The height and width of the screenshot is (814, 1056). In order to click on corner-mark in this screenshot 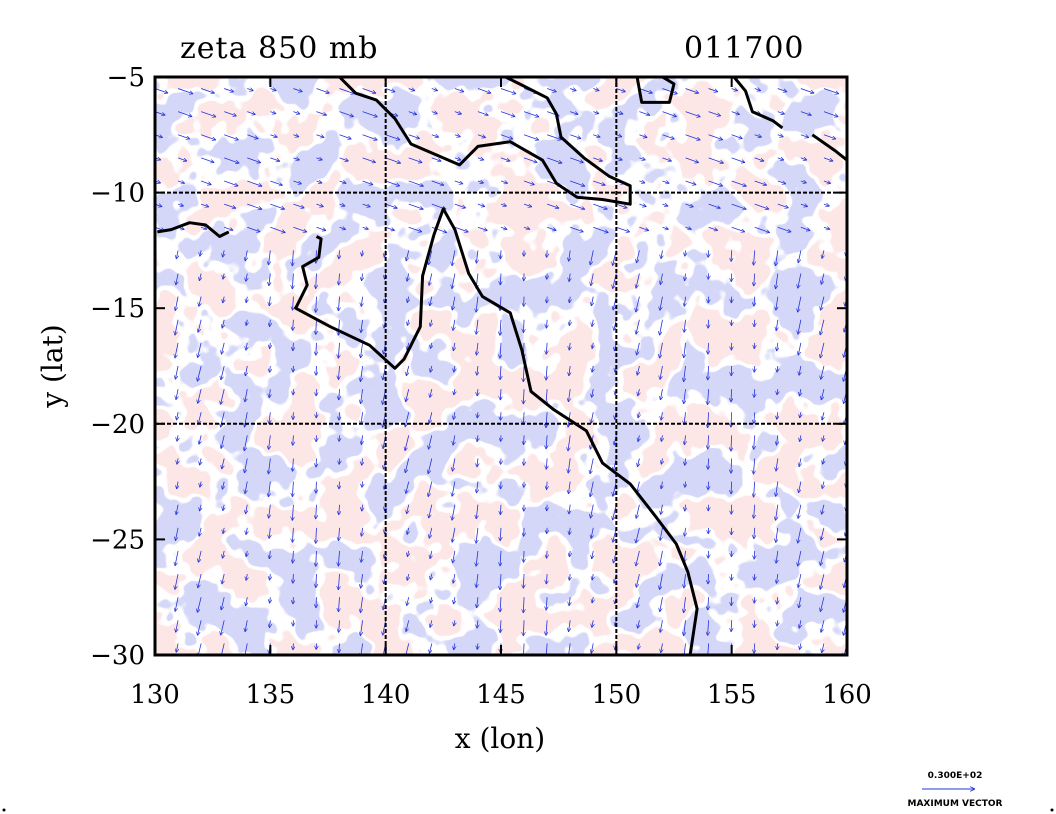, I will do `click(4, 810)`.